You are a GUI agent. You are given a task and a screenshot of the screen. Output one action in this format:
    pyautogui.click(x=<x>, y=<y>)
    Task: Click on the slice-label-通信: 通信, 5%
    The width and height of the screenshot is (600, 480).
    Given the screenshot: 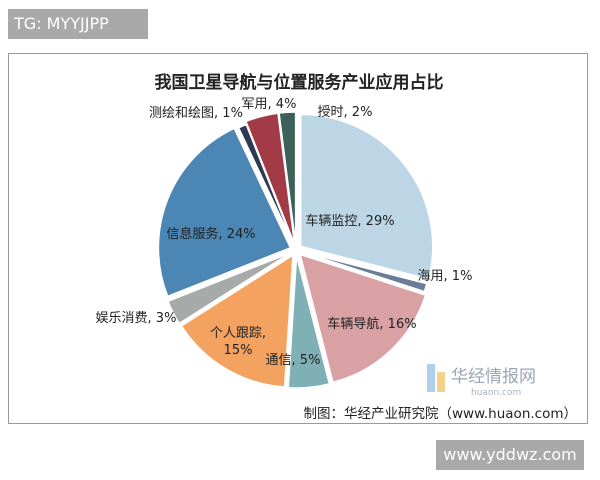 What is the action you would take?
    pyautogui.click(x=293, y=360)
    